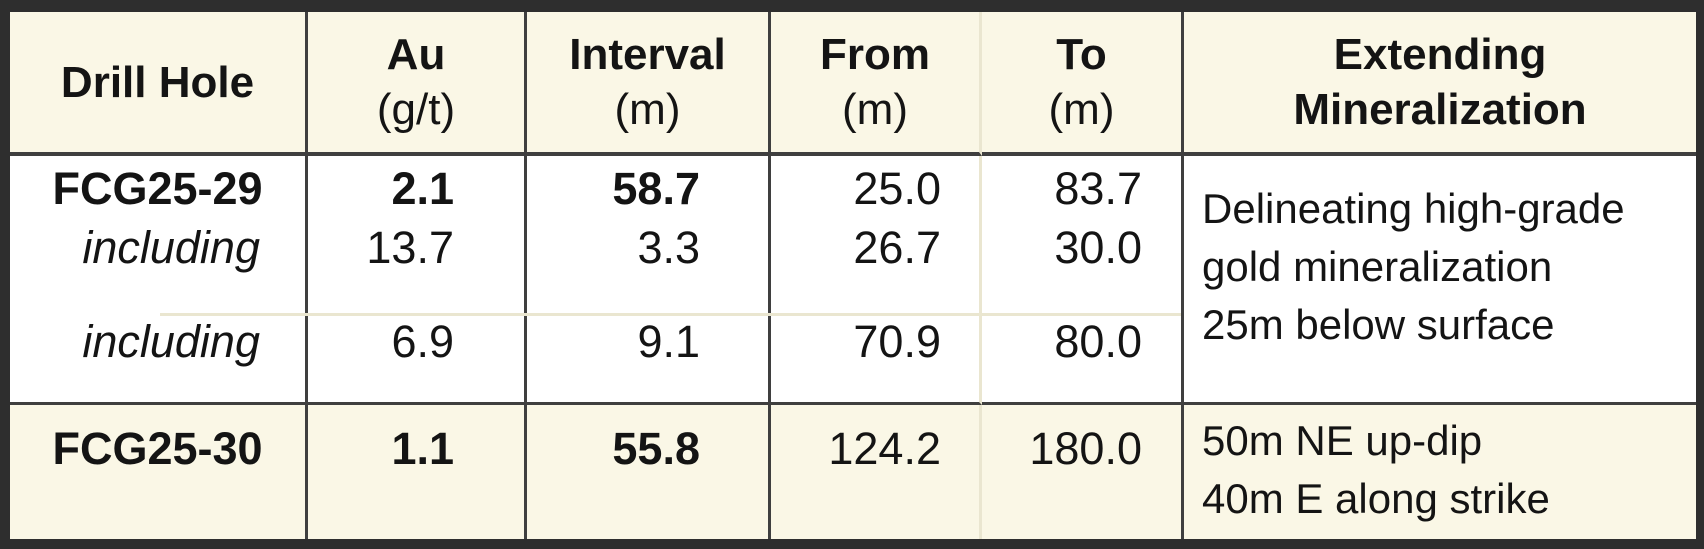 The image size is (1704, 549). What do you see at coordinates (417, 84) in the screenshot?
I see `header-au: Au (g/t)` at bounding box center [417, 84].